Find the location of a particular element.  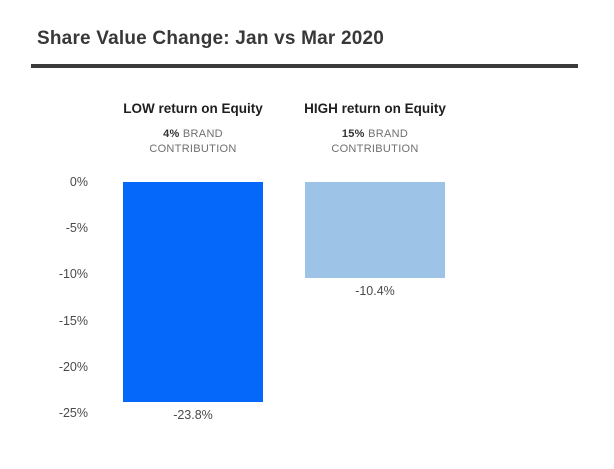

brand-pct-low: 4% is located at coordinates (171, 134).